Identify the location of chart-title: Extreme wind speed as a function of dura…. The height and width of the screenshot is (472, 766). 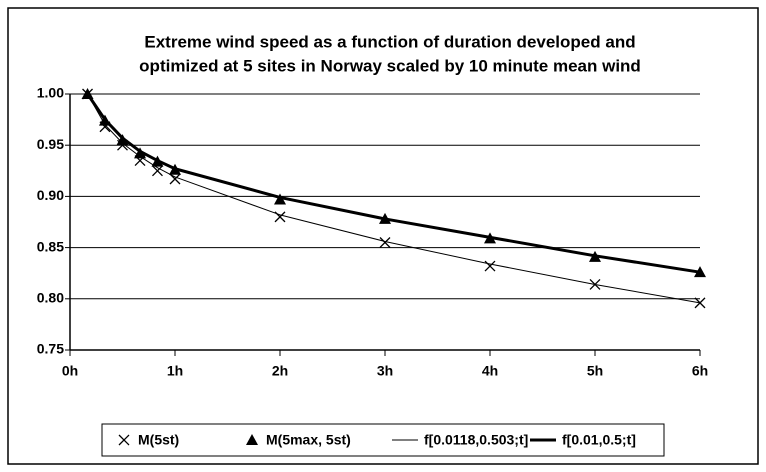
(389, 41).